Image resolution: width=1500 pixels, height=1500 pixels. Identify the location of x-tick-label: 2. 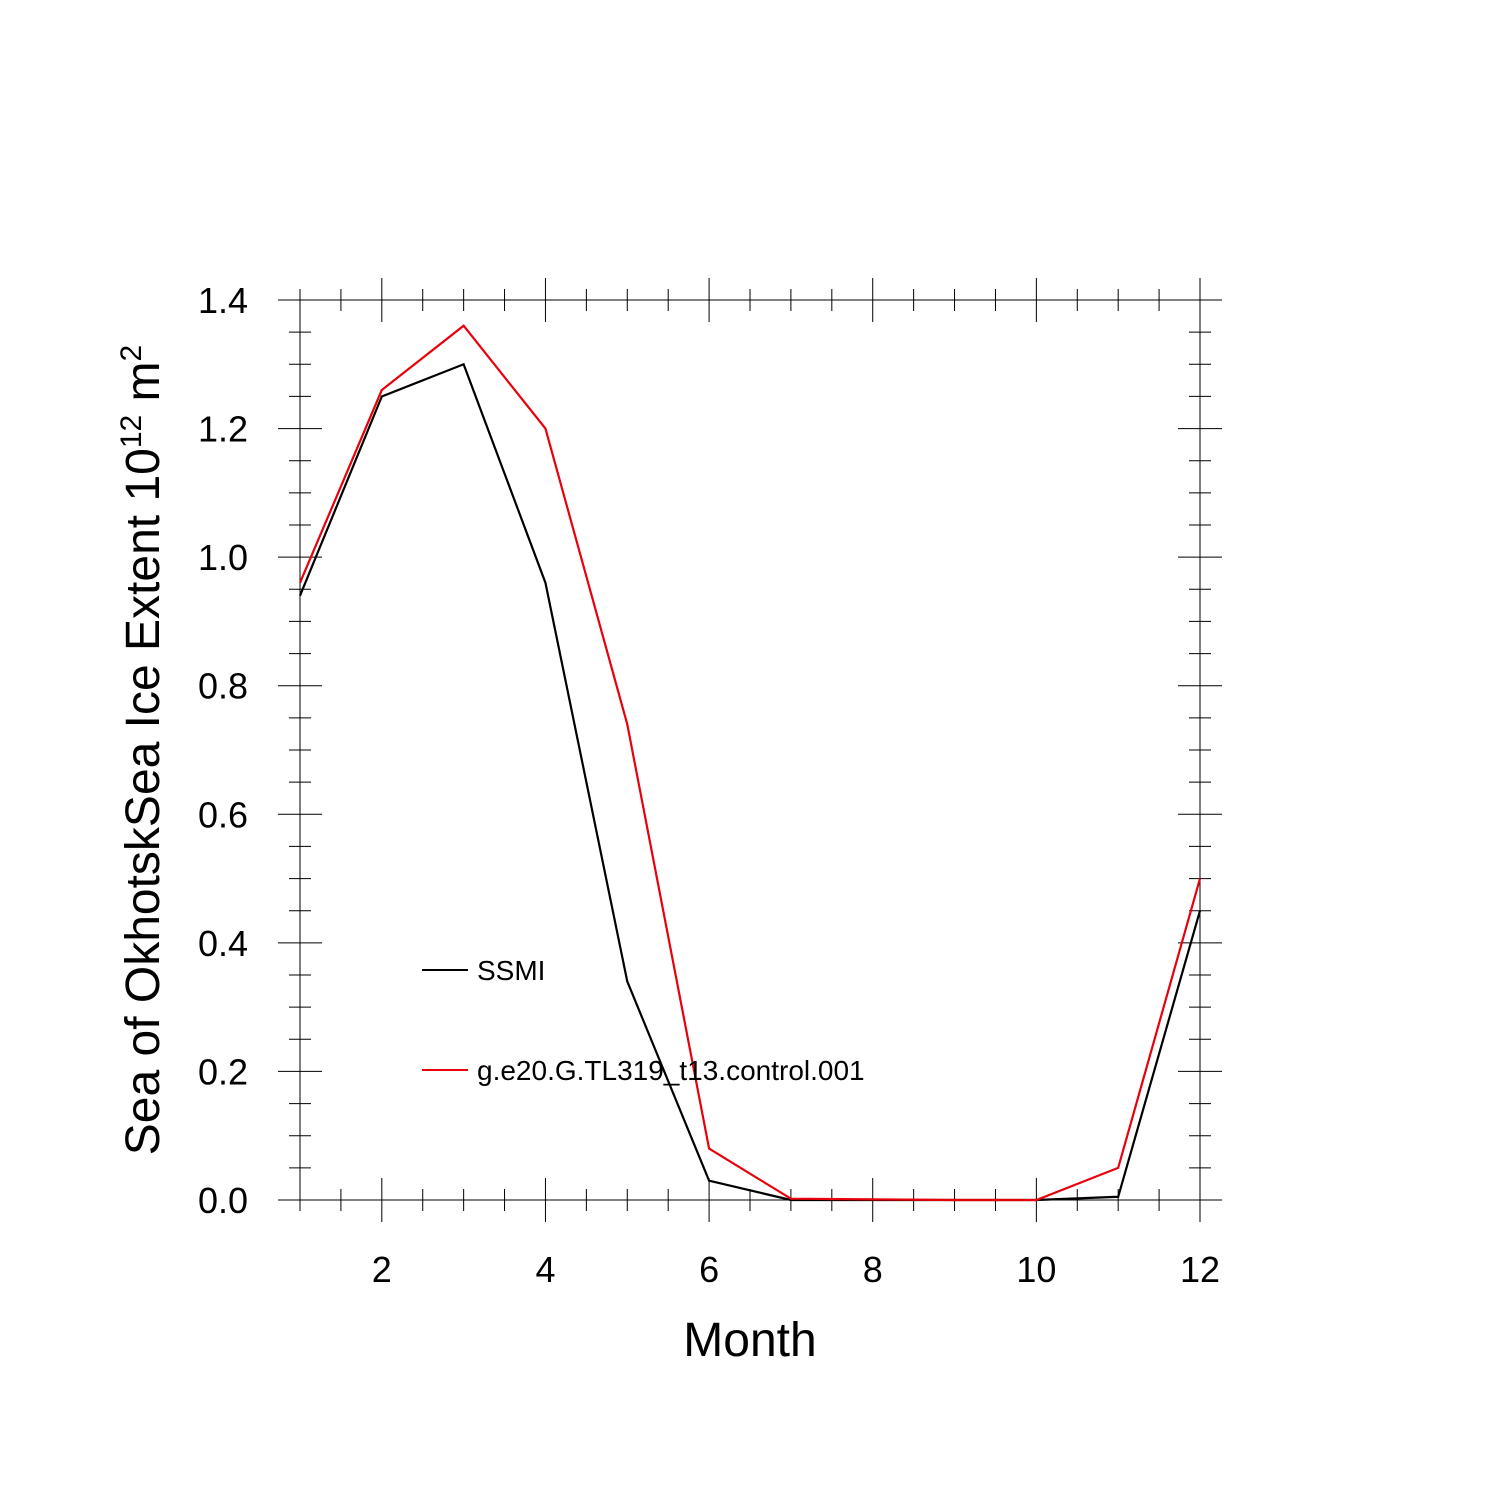
(382, 1269).